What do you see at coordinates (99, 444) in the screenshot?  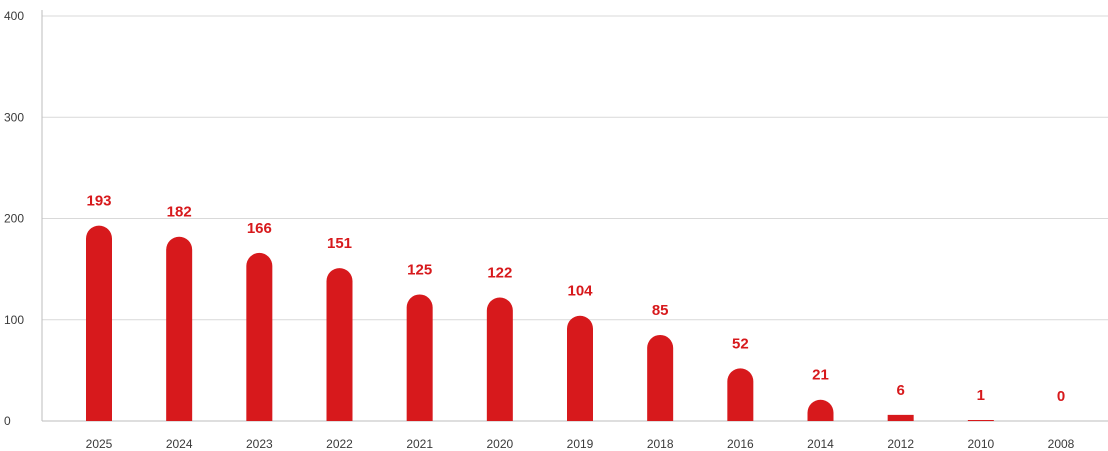 I see `x-tick-label-2025: 2025` at bounding box center [99, 444].